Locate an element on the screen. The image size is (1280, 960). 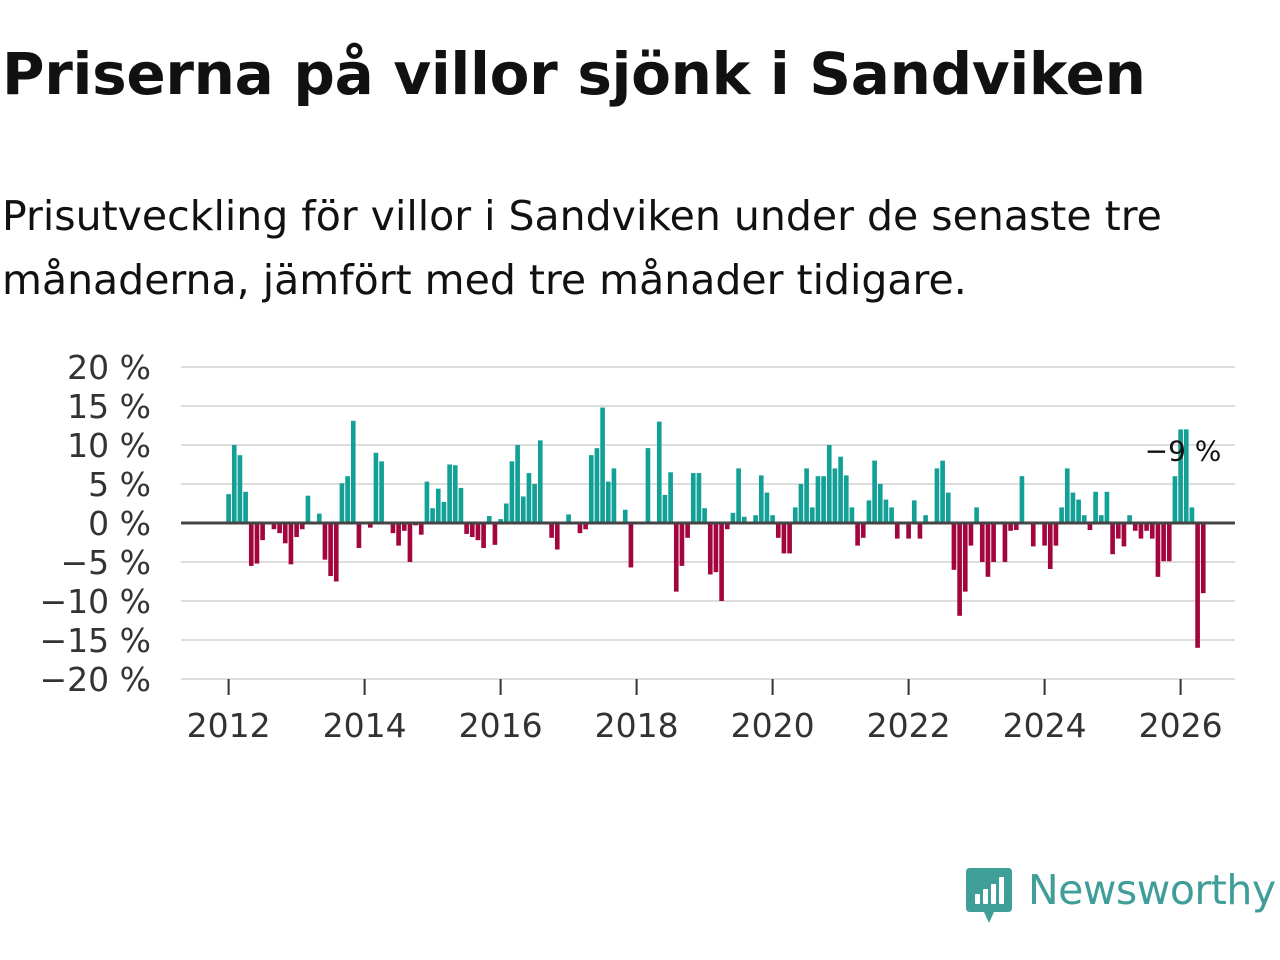
x-tick-label: 2016 is located at coordinates (501, 725).